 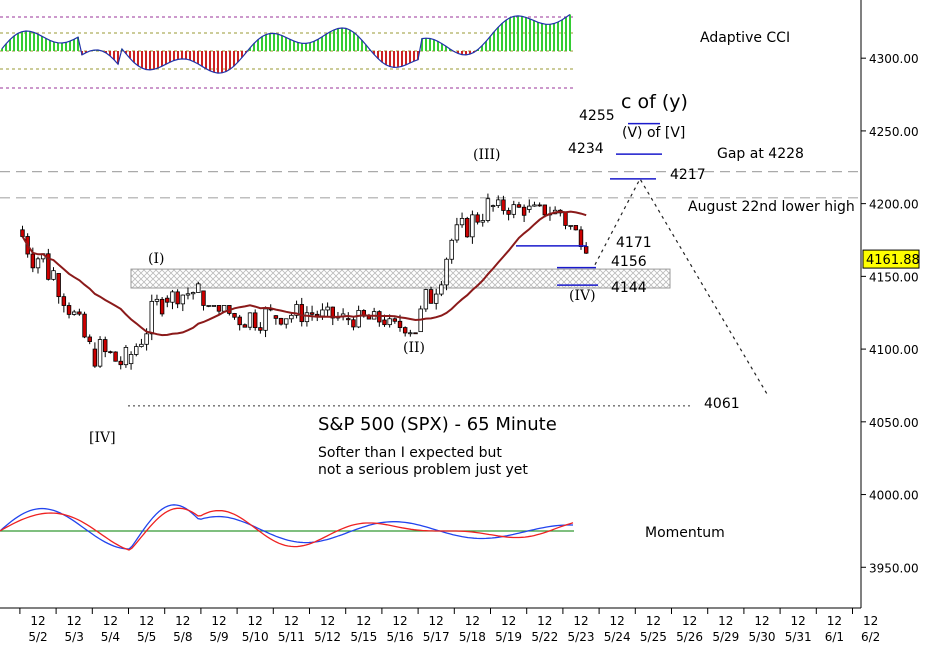 What do you see at coordinates (894, 59) in the screenshot?
I see `price-tick-label: 4300.00` at bounding box center [894, 59].